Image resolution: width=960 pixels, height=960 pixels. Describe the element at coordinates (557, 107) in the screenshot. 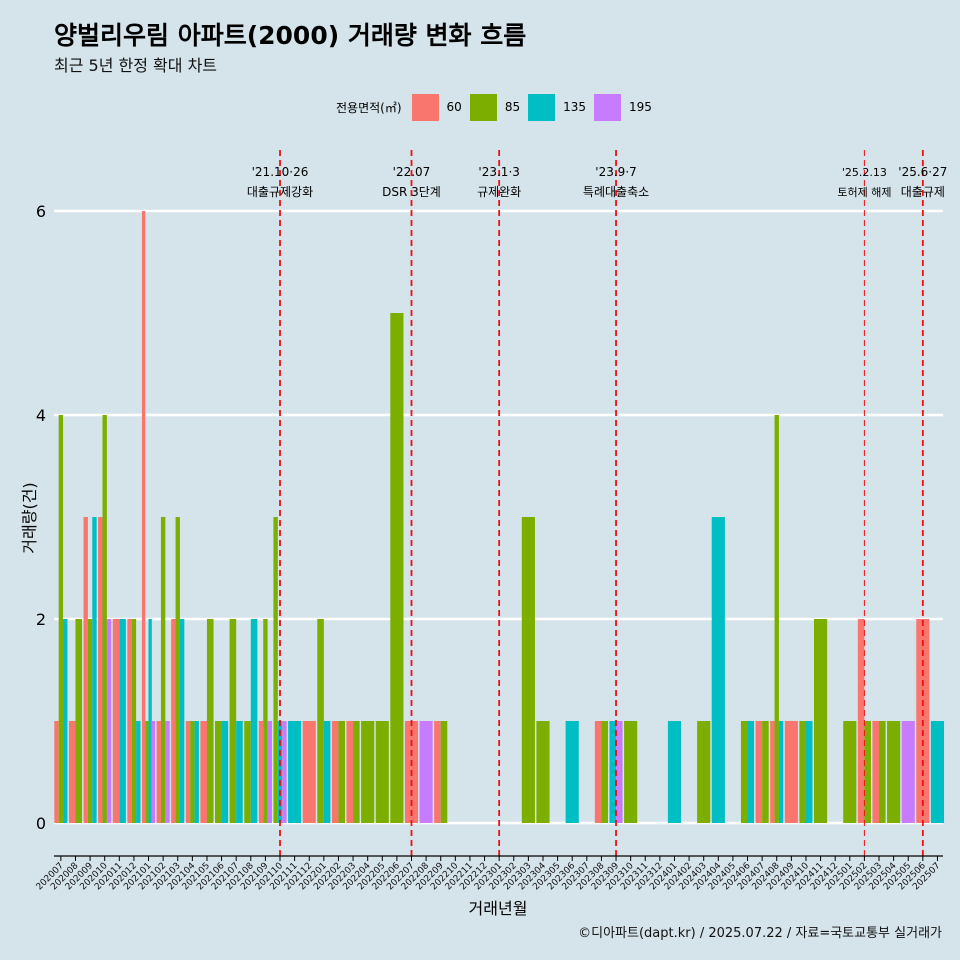

I see `legend-item-135: 135` at that location.